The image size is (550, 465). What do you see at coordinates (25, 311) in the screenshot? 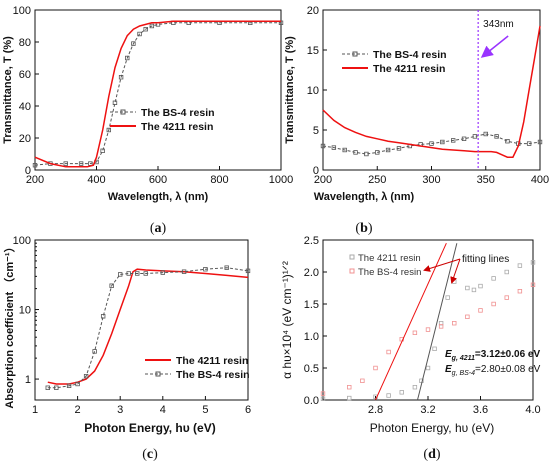
I see `y-tick-label: 10` at bounding box center [25, 311].